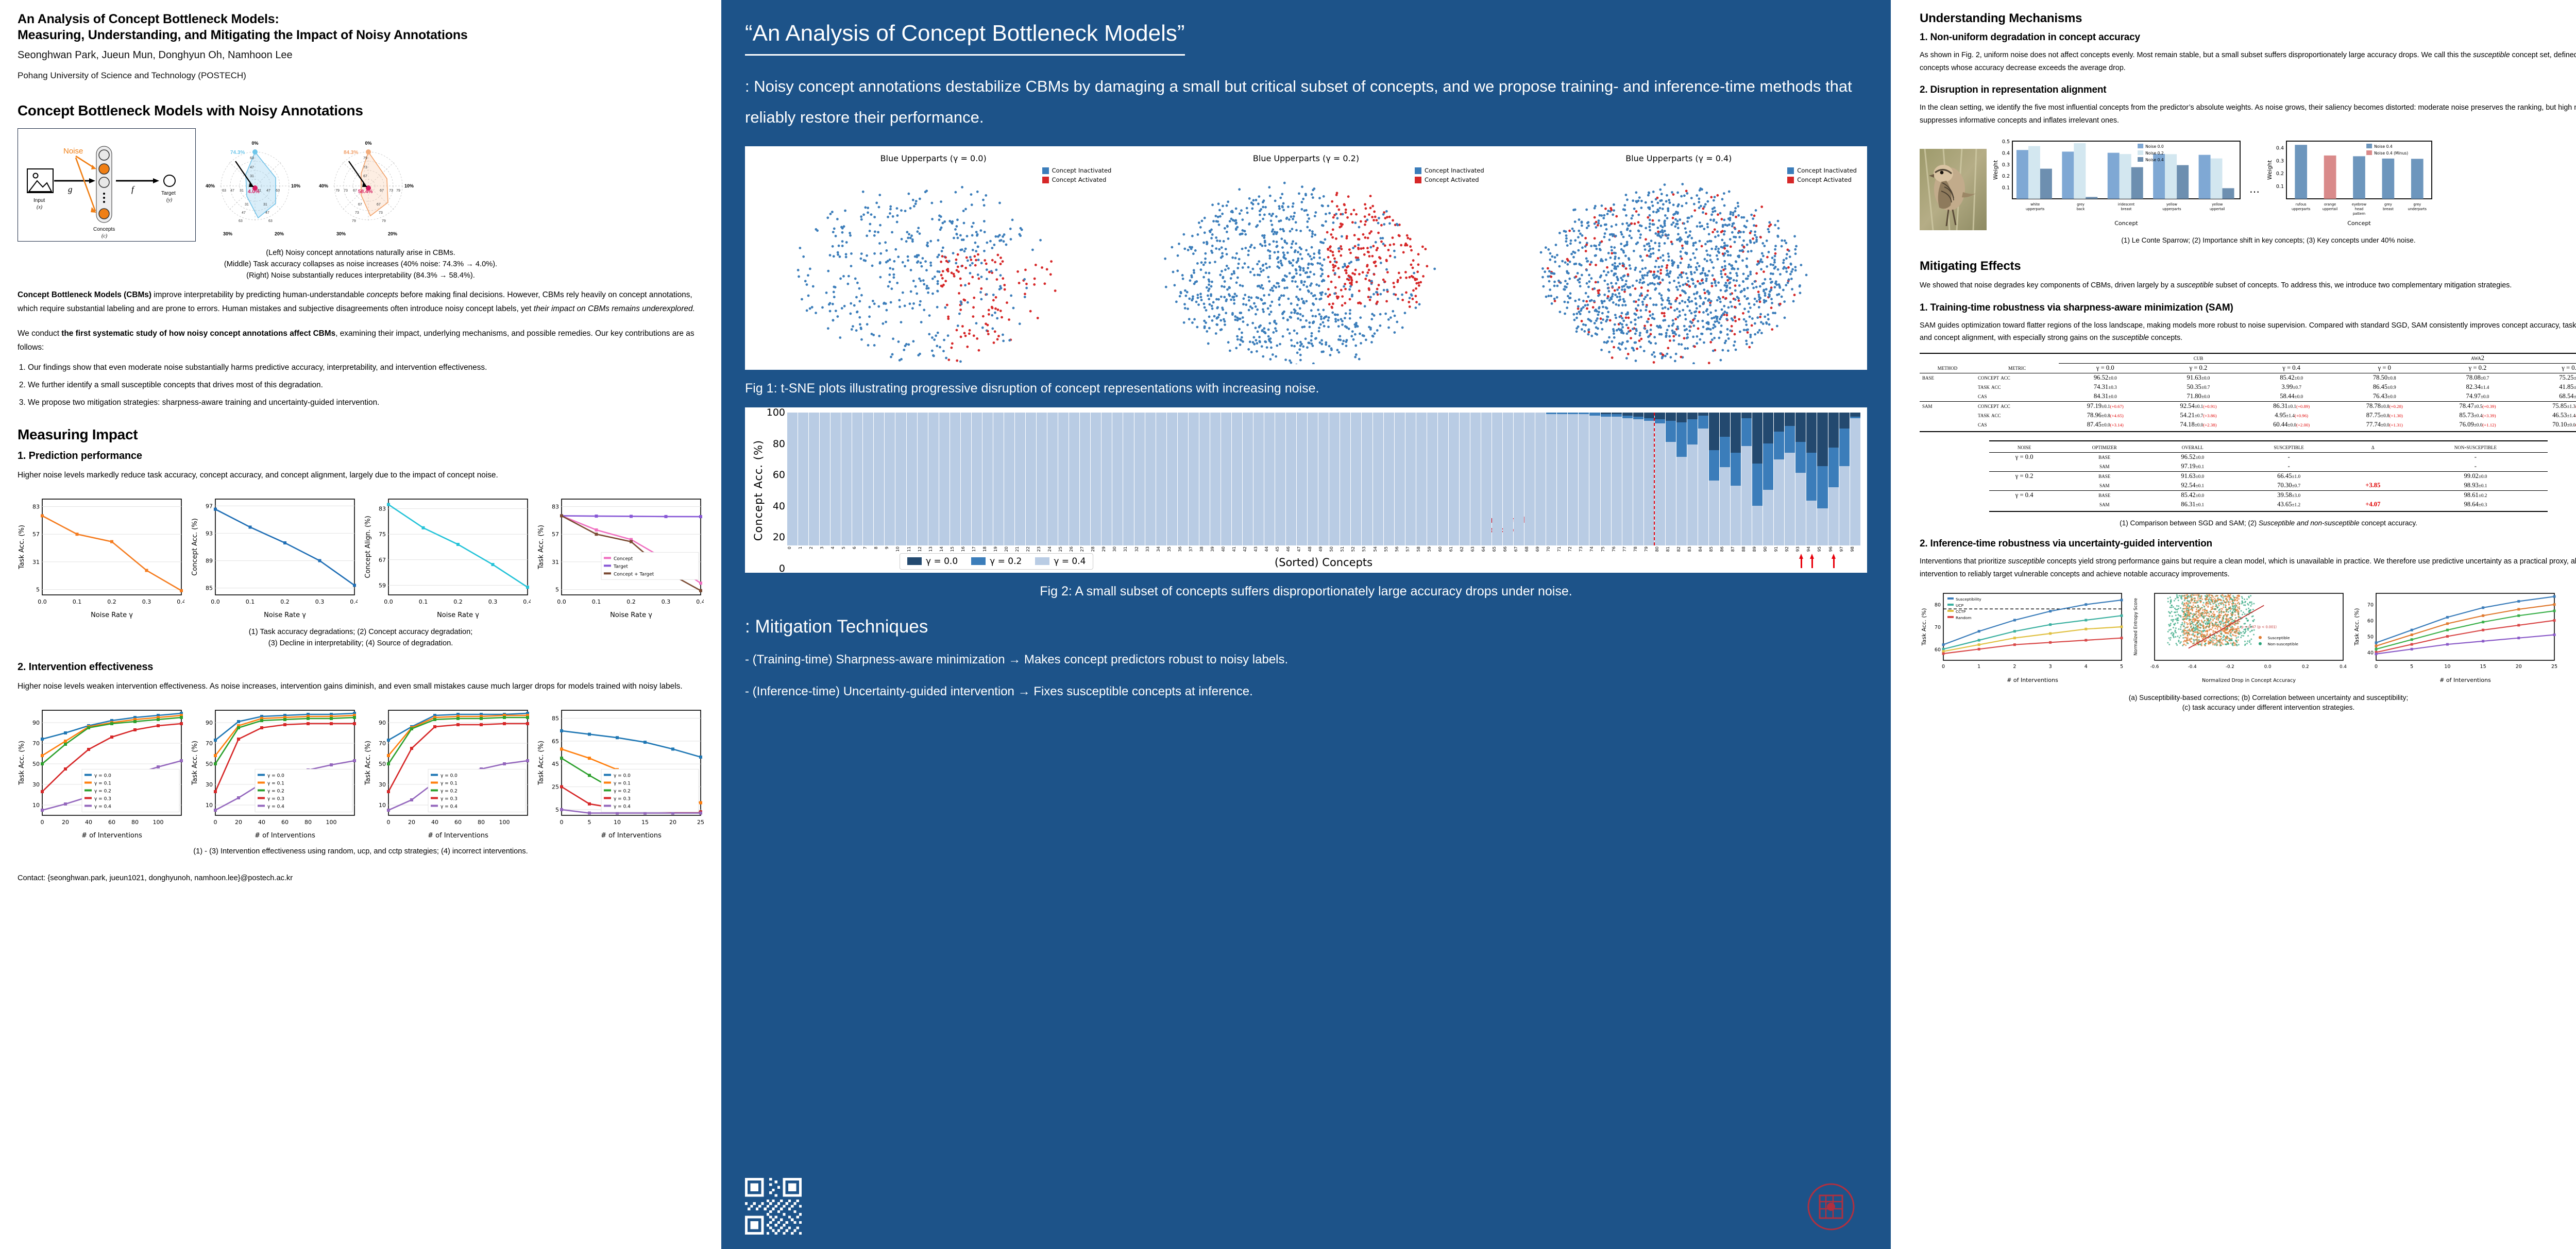  I want to click on svg-text: uppertail, so click(2217, 209).